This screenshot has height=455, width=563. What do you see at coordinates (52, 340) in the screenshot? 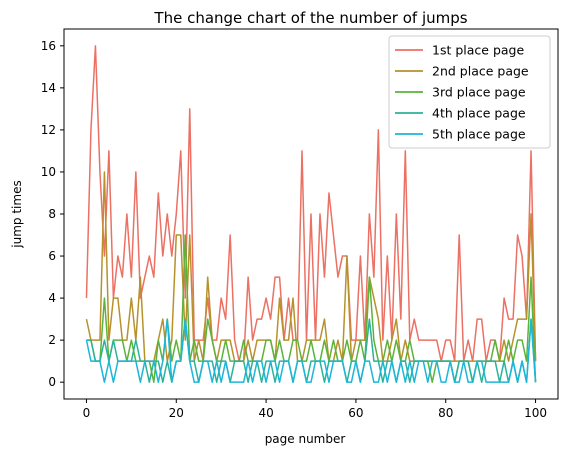
I see `y-tick-label: 2` at bounding box center [52, 340].